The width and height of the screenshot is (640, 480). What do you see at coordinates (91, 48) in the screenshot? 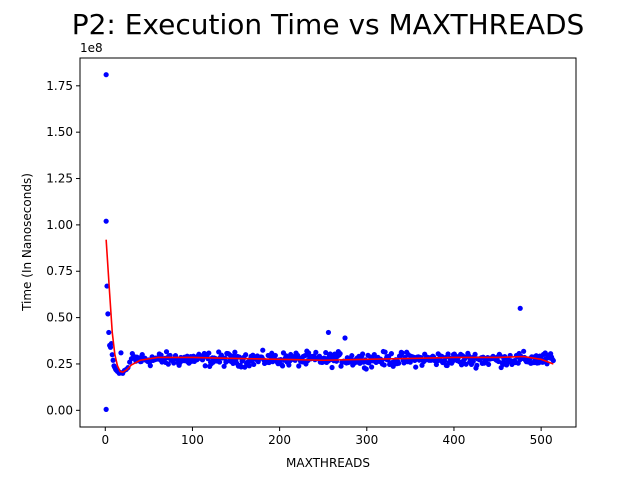
I see `y-axis-offset-label: 1e8` at bounding box center [91, 48].